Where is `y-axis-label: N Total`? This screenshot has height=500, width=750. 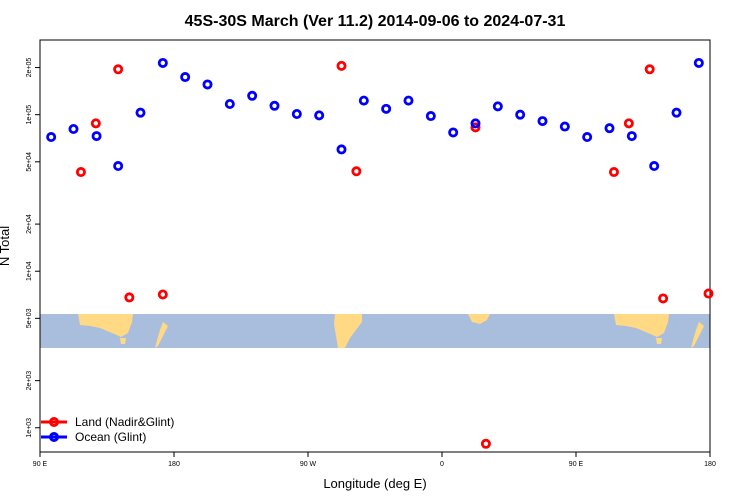
y-axis-label: N Total is located at coordinates (6, 246).